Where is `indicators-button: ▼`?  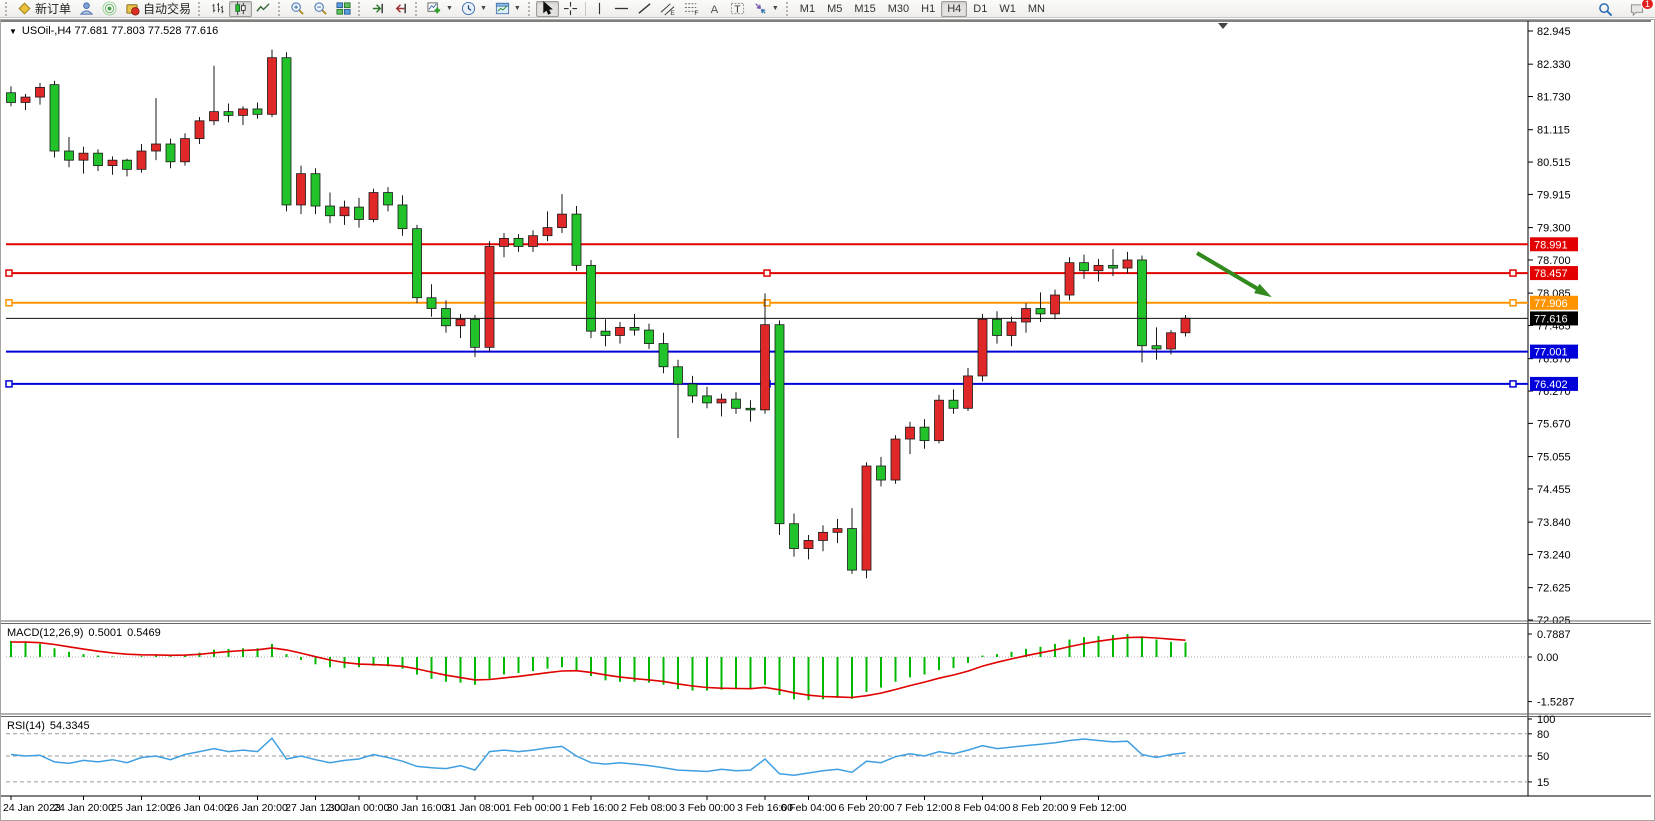 indicators-button: ▼ is located at coordinates (440, 9).